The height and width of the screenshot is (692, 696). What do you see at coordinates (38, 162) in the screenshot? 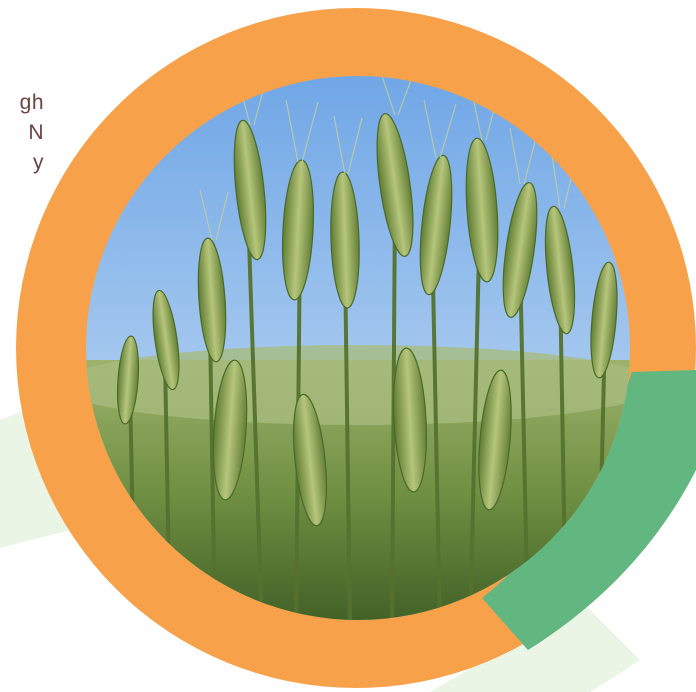
I see `intro-line: y` at bounding box center [38, 162].